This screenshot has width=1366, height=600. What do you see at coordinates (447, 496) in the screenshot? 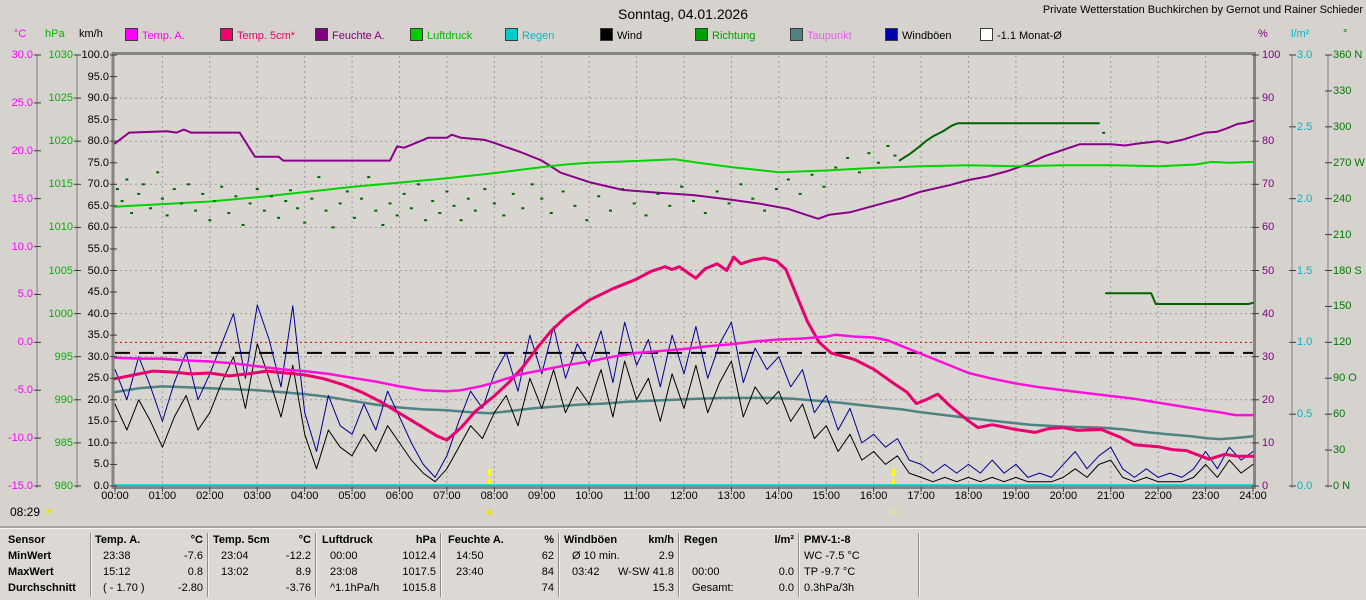
I see `hour-label: 07:00` at bounding box center [447, 496].